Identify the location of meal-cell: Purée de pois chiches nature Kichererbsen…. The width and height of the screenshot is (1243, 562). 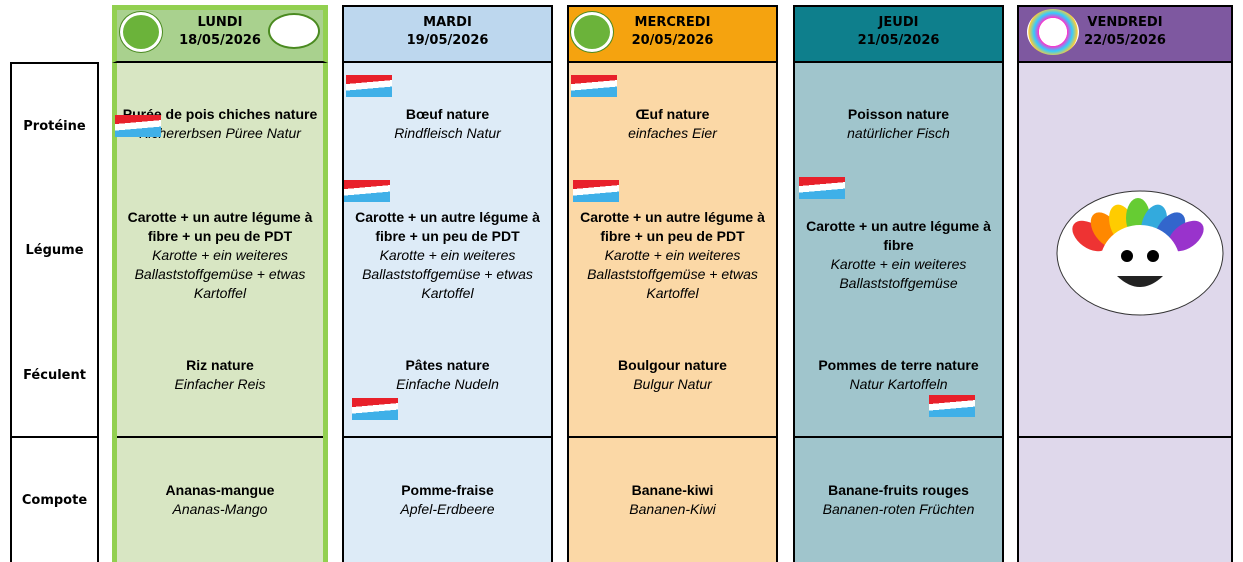
(220, 123).